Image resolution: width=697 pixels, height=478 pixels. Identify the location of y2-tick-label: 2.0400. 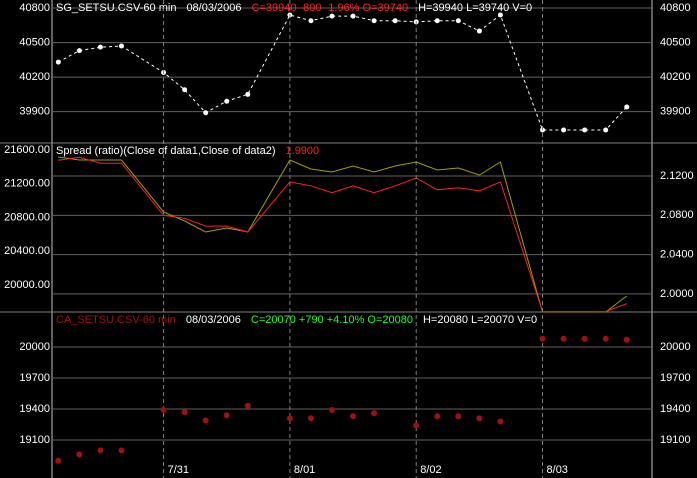
(677, 255).